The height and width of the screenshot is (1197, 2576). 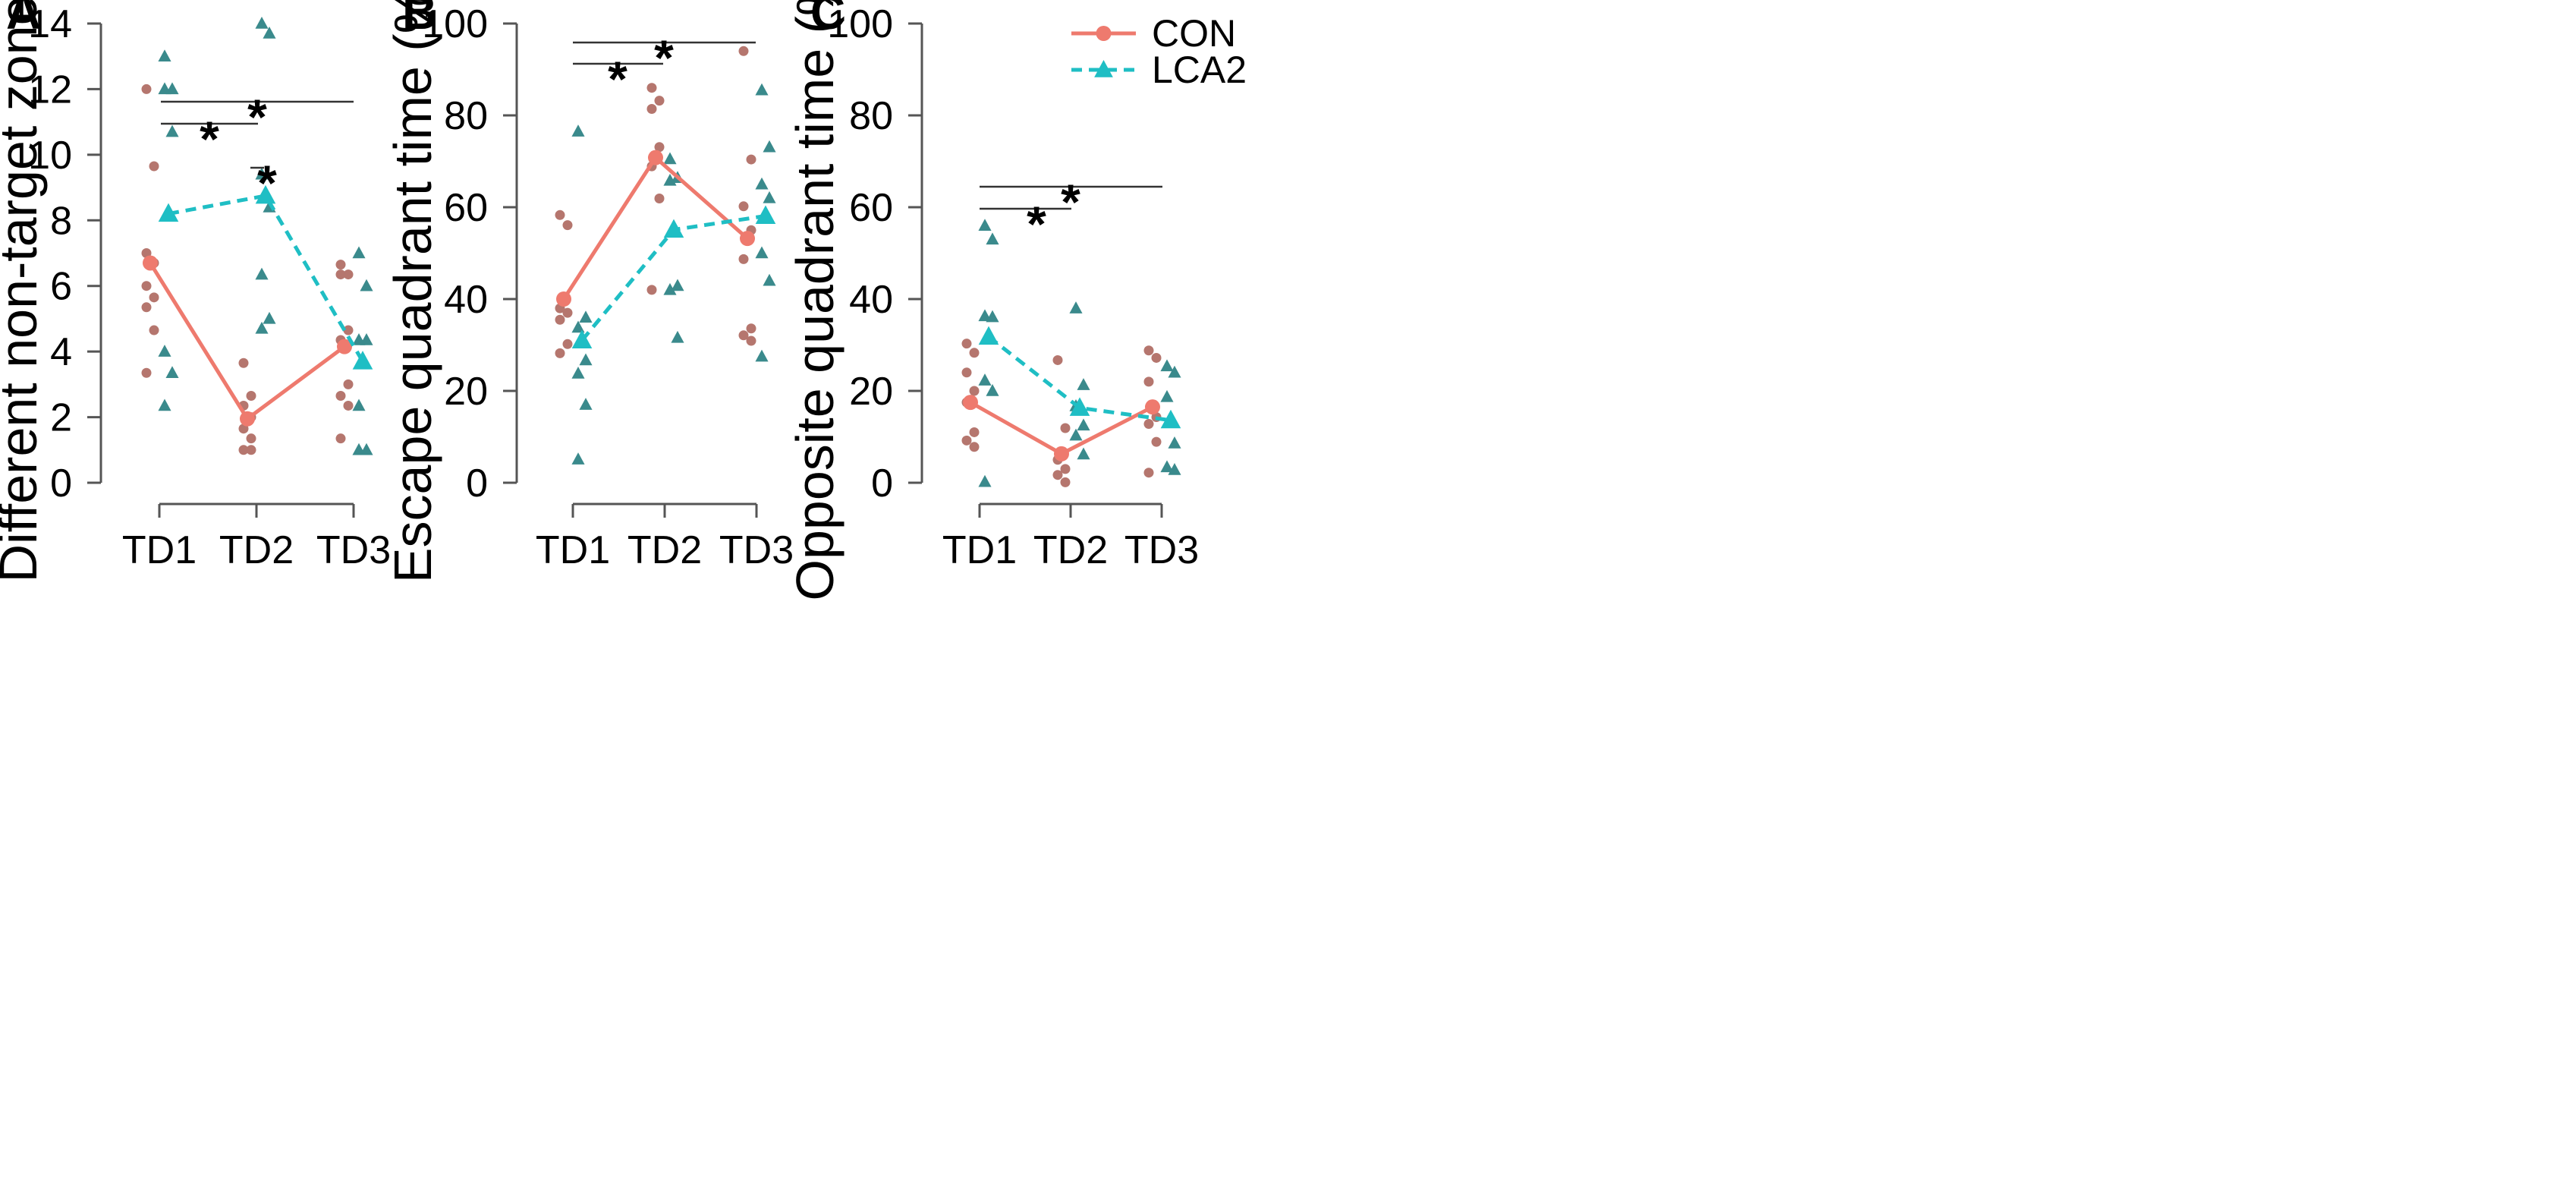 I want to click on legend-lca2-label: LCA2, so click(x=1199, y=70).